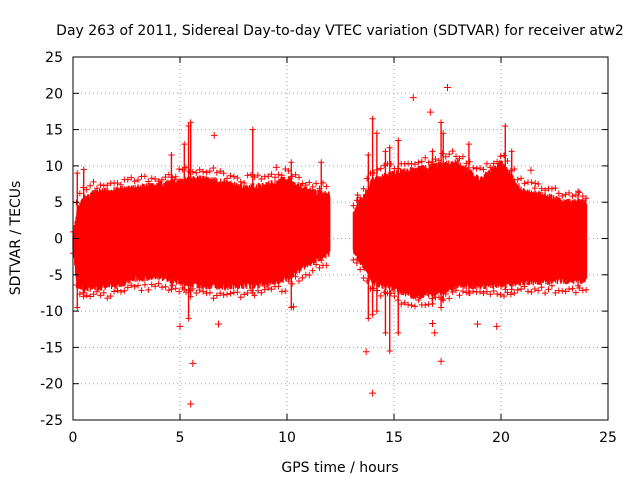 This screenshot has width=640, height=480. What do you see at coordinates (16, 238) in the screenshot?
I see `y-axis-title: SDTVAR / TECUs` at bounding box center [16, 238].